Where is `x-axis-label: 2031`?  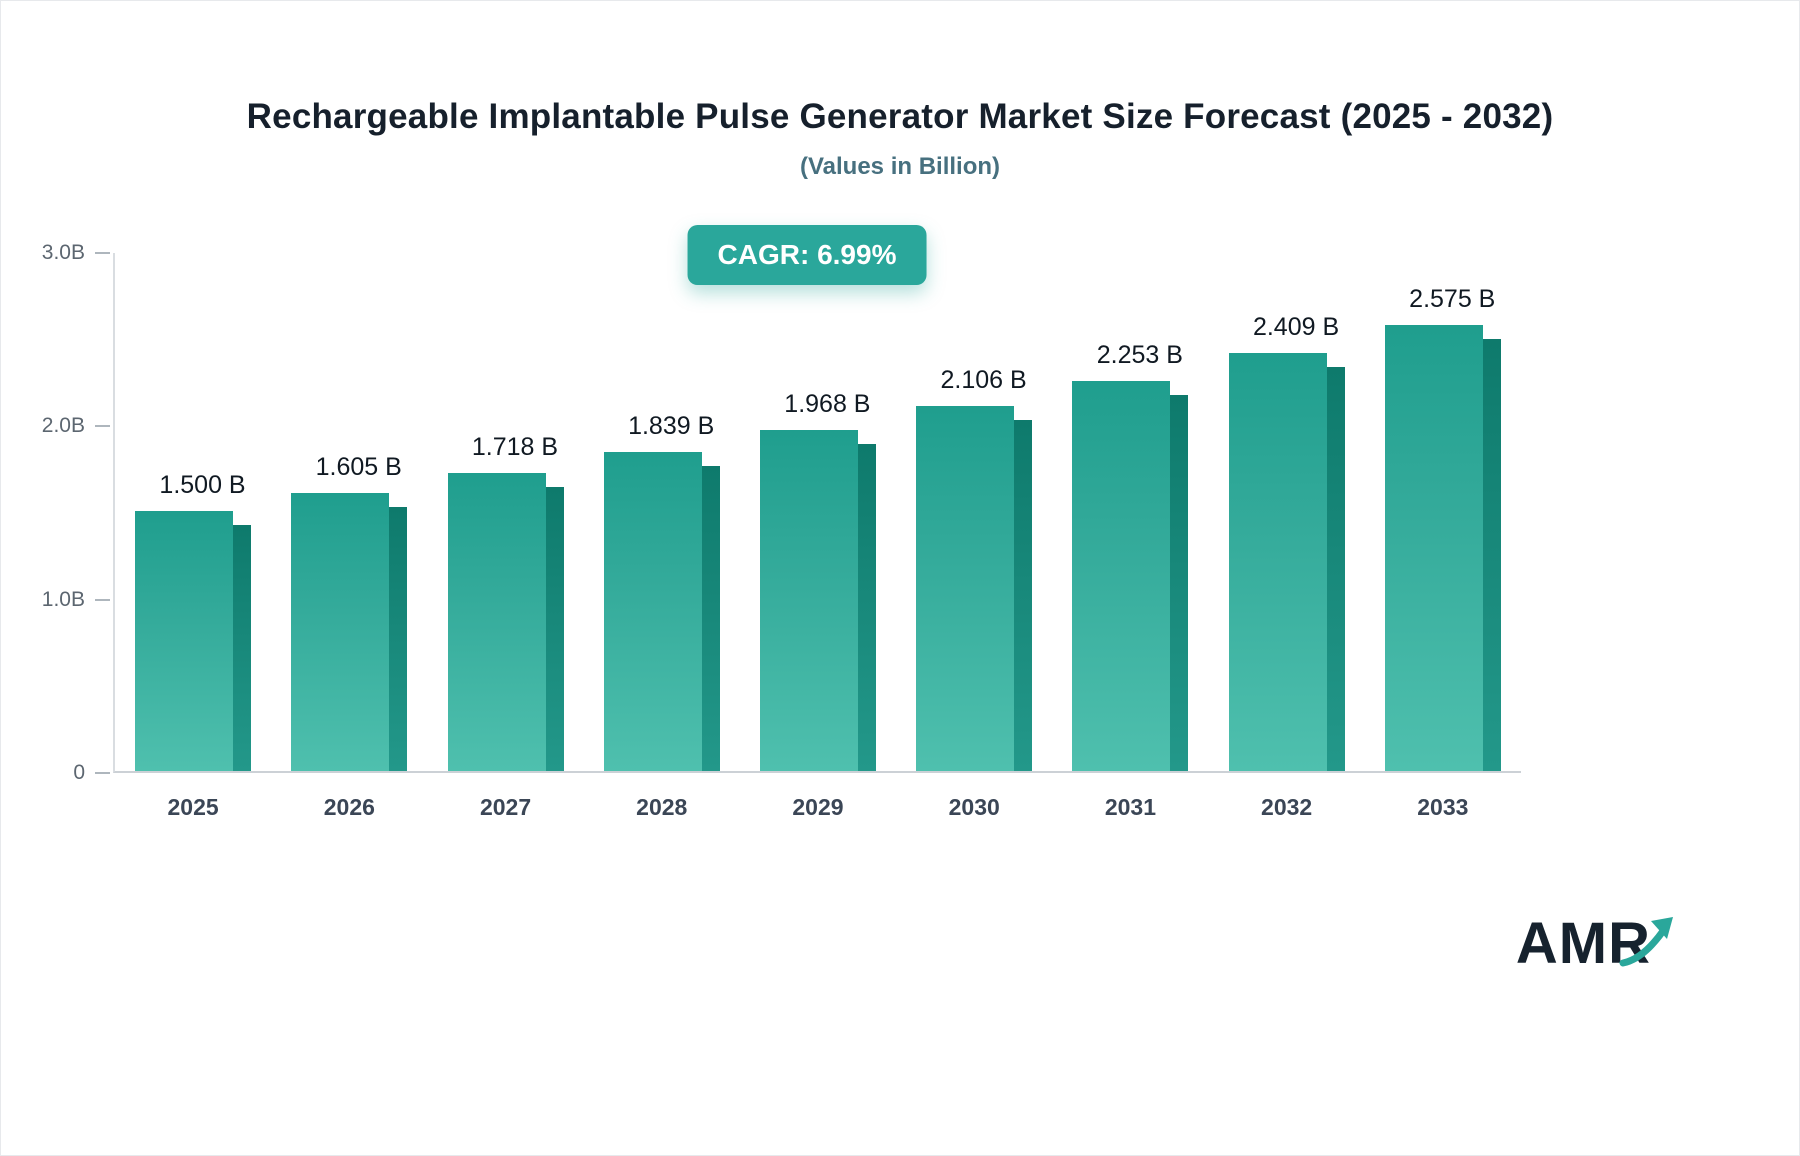 x-axis-label: 2031 is located at coordinates (1130, 807).